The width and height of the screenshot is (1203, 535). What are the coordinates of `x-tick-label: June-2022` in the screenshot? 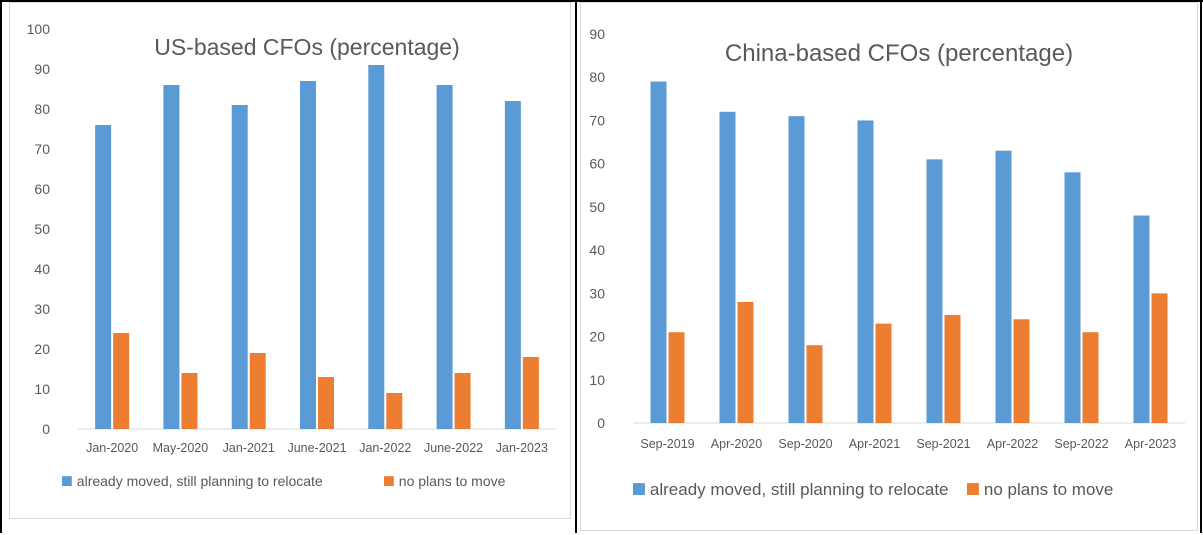 It's located at (453, 448).